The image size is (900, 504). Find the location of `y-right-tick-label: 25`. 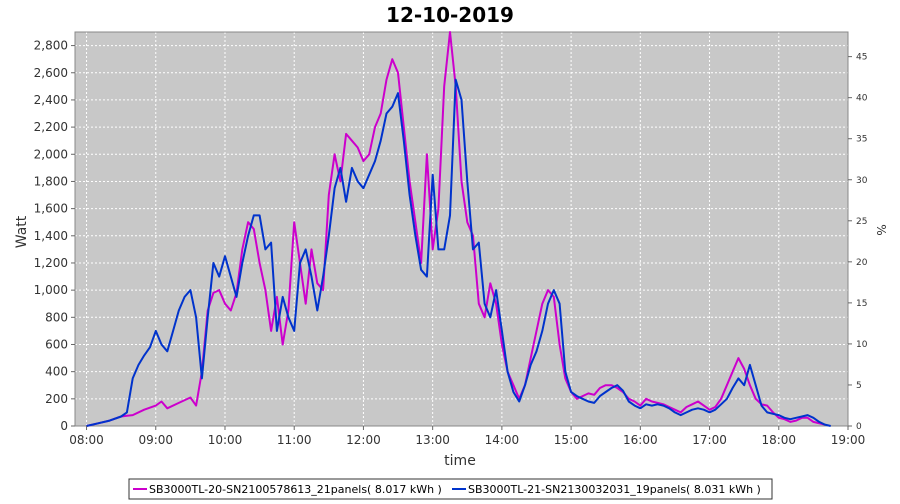

y-right-tick-label: 25 is located at coordinates (861, 222).